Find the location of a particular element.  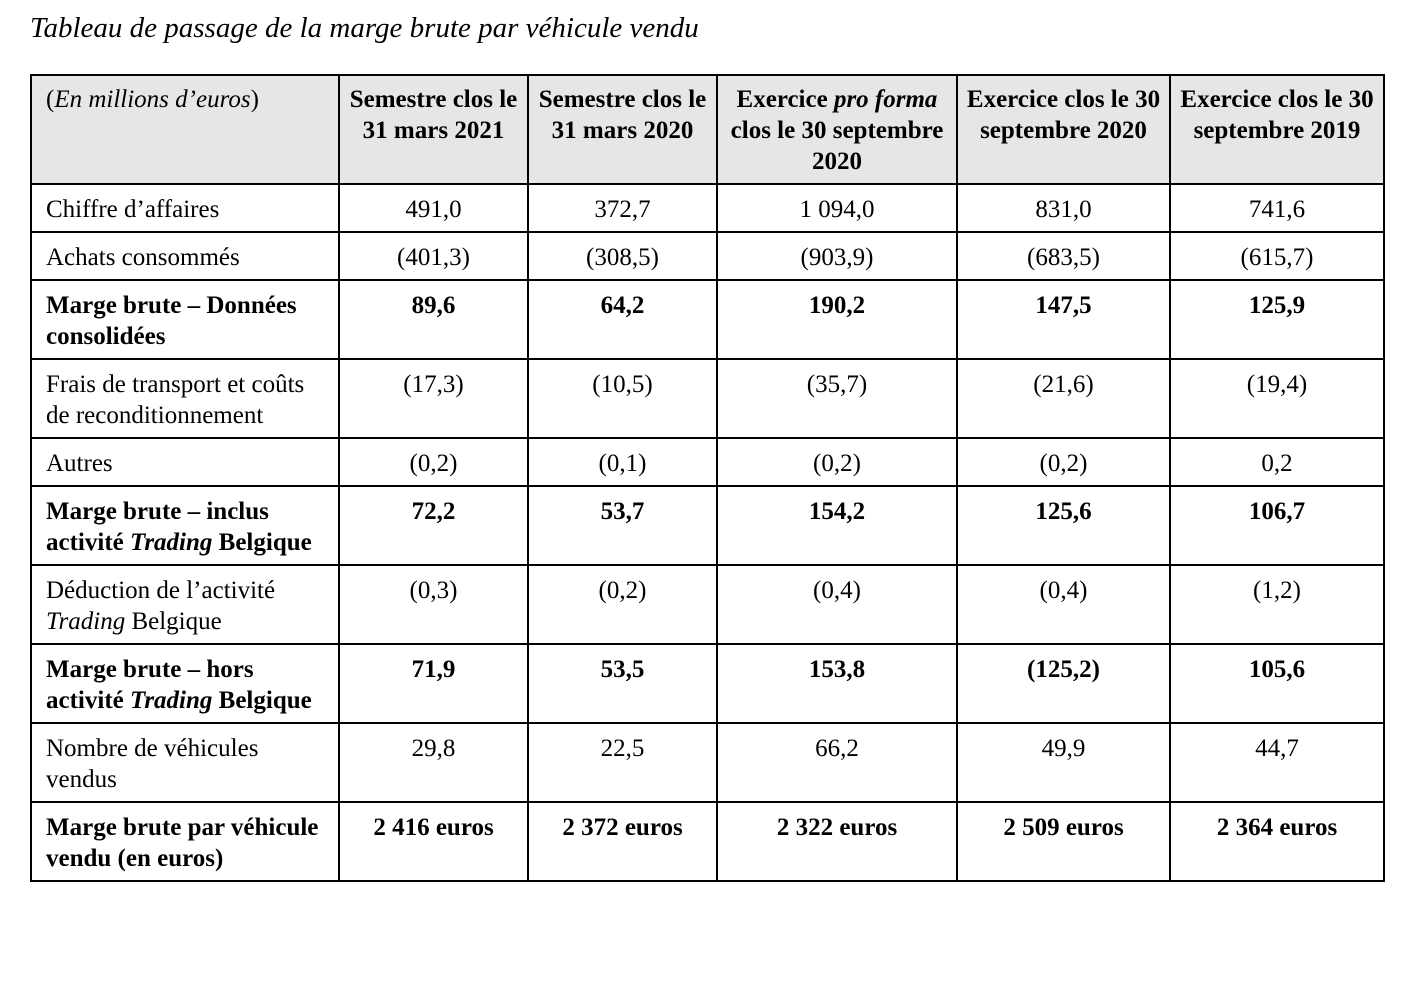

value-cell: (17,3) is located at coordinates (433, 398).